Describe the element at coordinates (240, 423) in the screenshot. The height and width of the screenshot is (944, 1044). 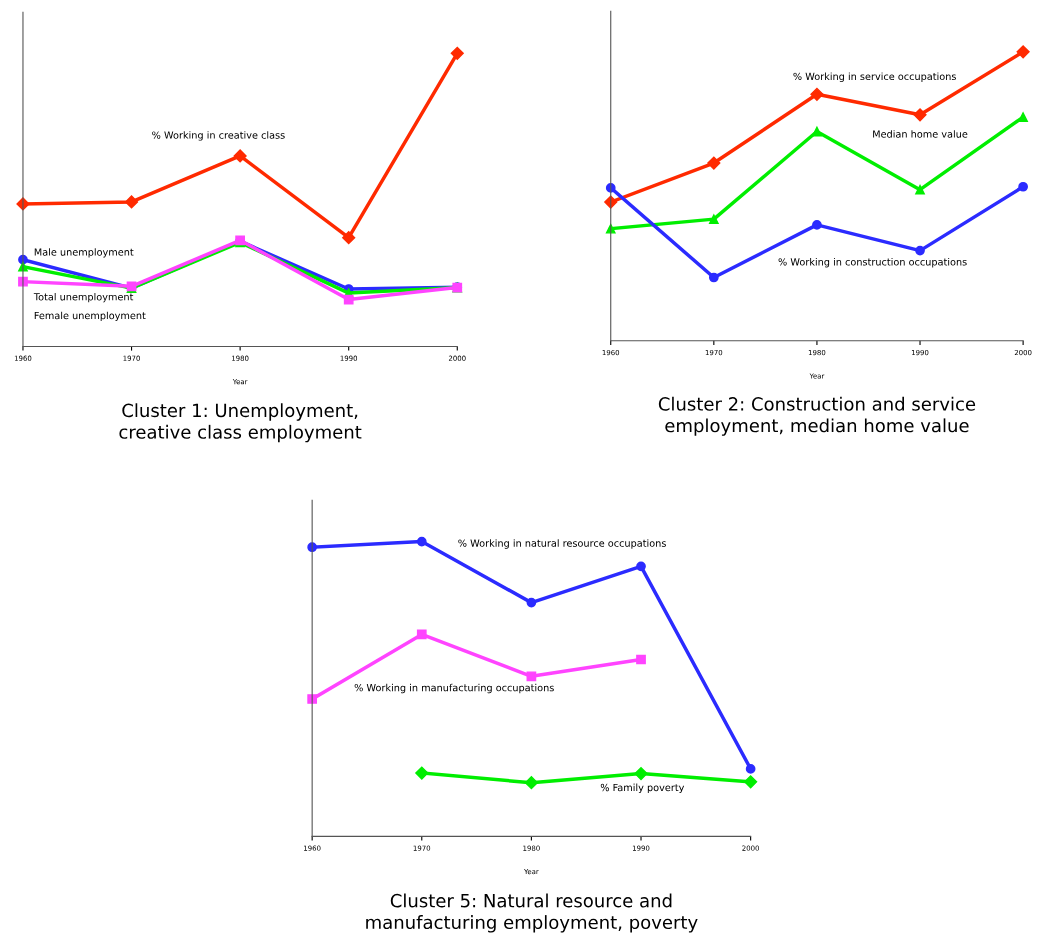
I see `text: Cluster 1: Unemployment, creative class employment` at that location.